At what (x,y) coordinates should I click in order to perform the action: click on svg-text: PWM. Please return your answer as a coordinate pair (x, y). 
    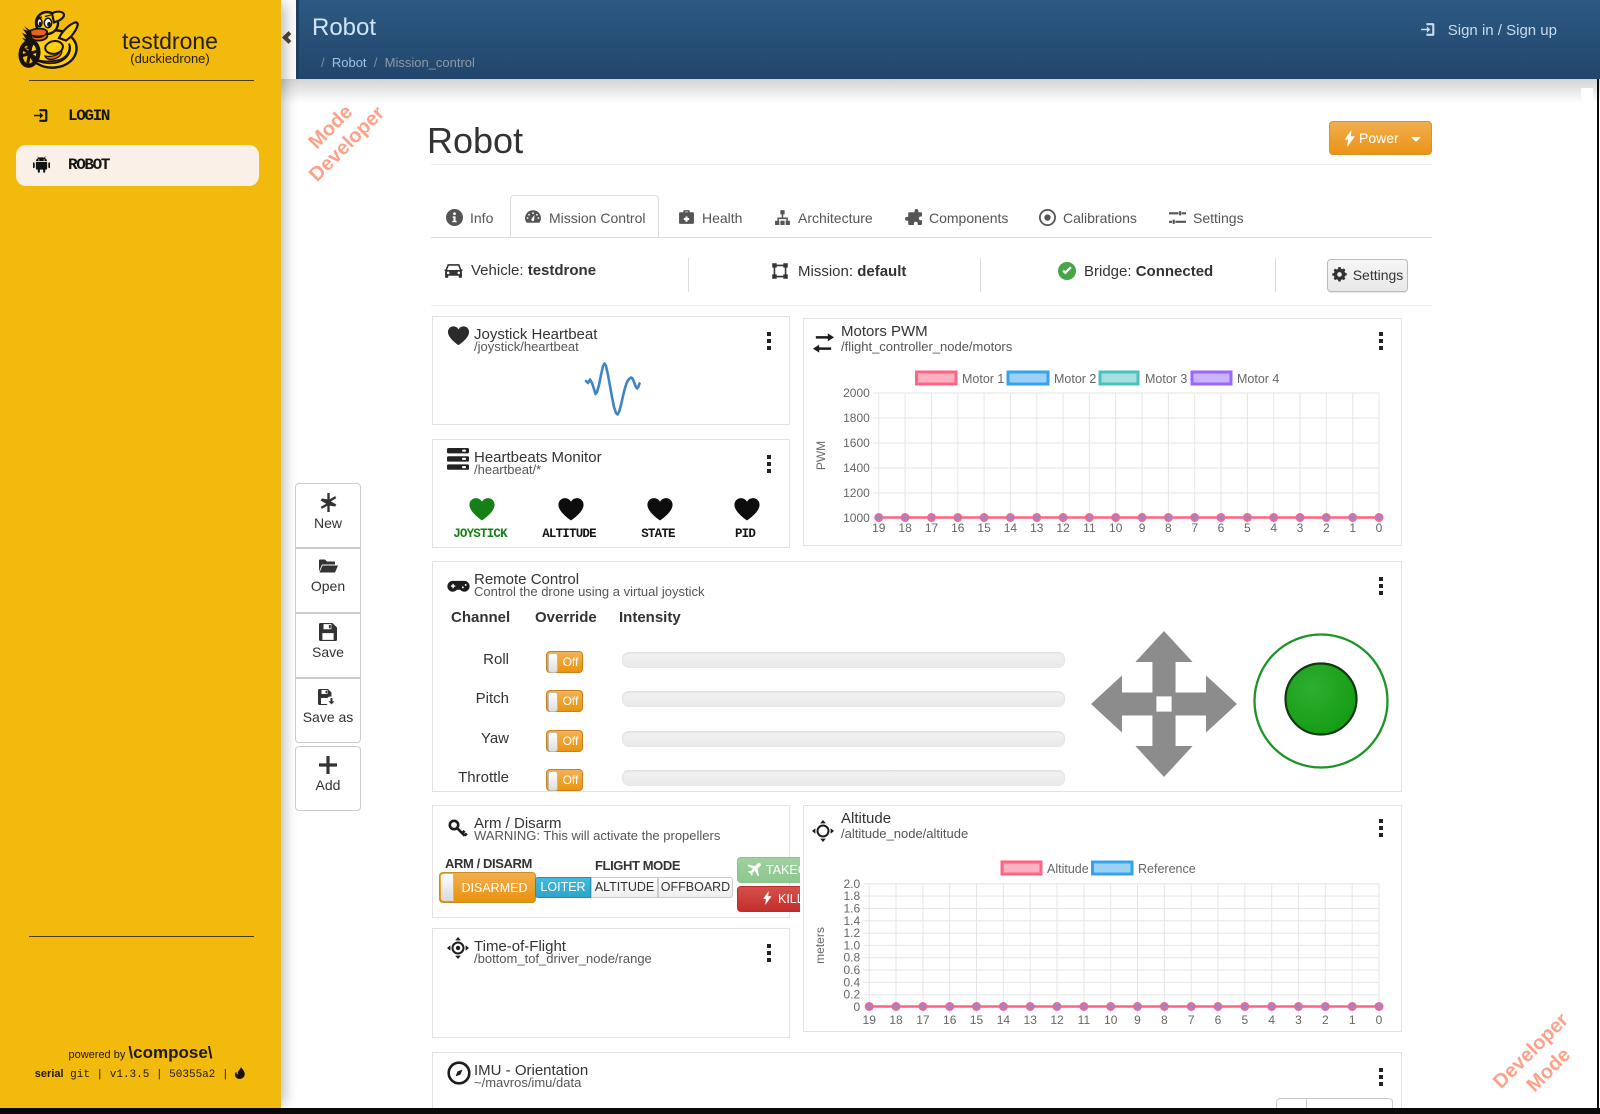
    Looking at the image, I should click on (821, 455).